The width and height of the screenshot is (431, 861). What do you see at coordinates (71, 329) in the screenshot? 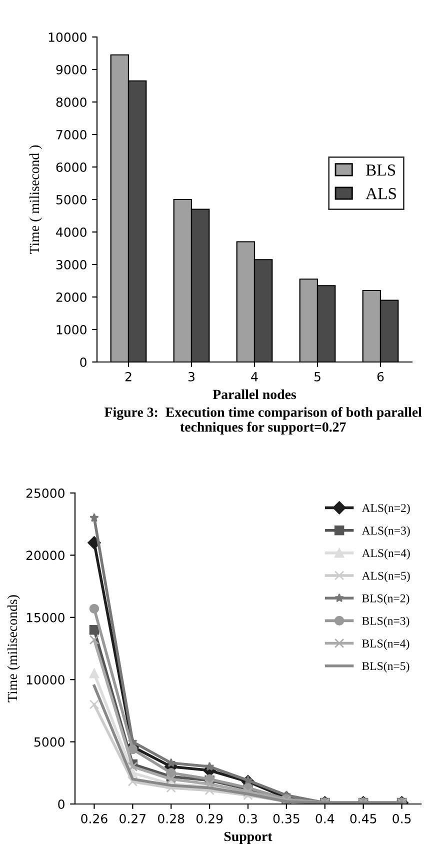
I see `y-tick-label: 1000` at bounding box center [71, 329].